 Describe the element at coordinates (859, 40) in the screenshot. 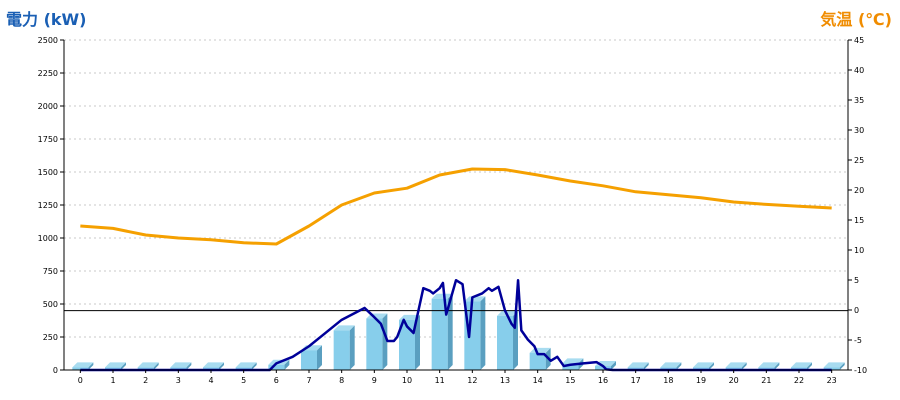

I see `right-tick-label: 45` at that location.